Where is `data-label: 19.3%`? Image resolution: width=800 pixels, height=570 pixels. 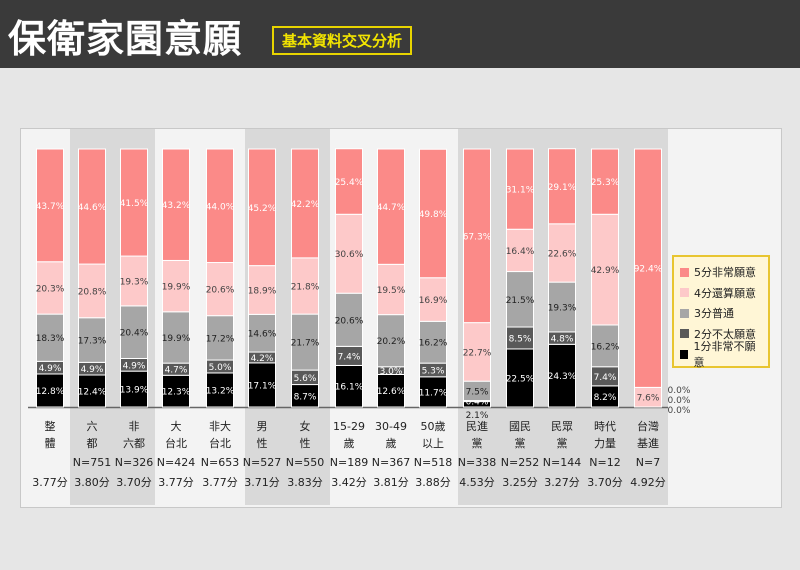
data-label: 19.3% is located at coordinates (562, 309).